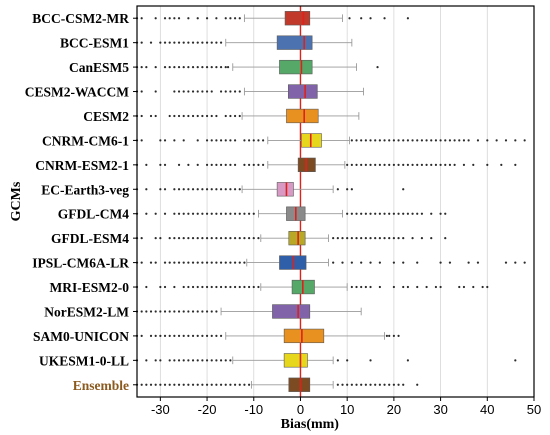 The width and height of the screenshot is (550, 435). Describe the element at coordinates (80, 263) in the screenshot. I see `y-tick-label: IPSL-CM6A-LR` at that location.